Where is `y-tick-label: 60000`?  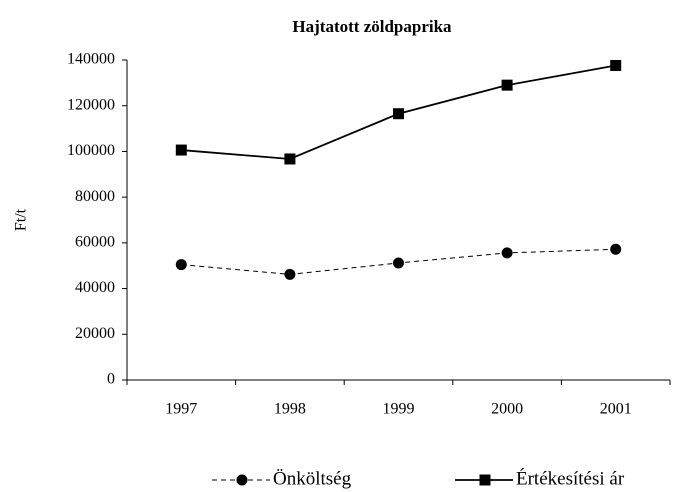
y-tick-label: 60000 is located at coordinates (95, 242).